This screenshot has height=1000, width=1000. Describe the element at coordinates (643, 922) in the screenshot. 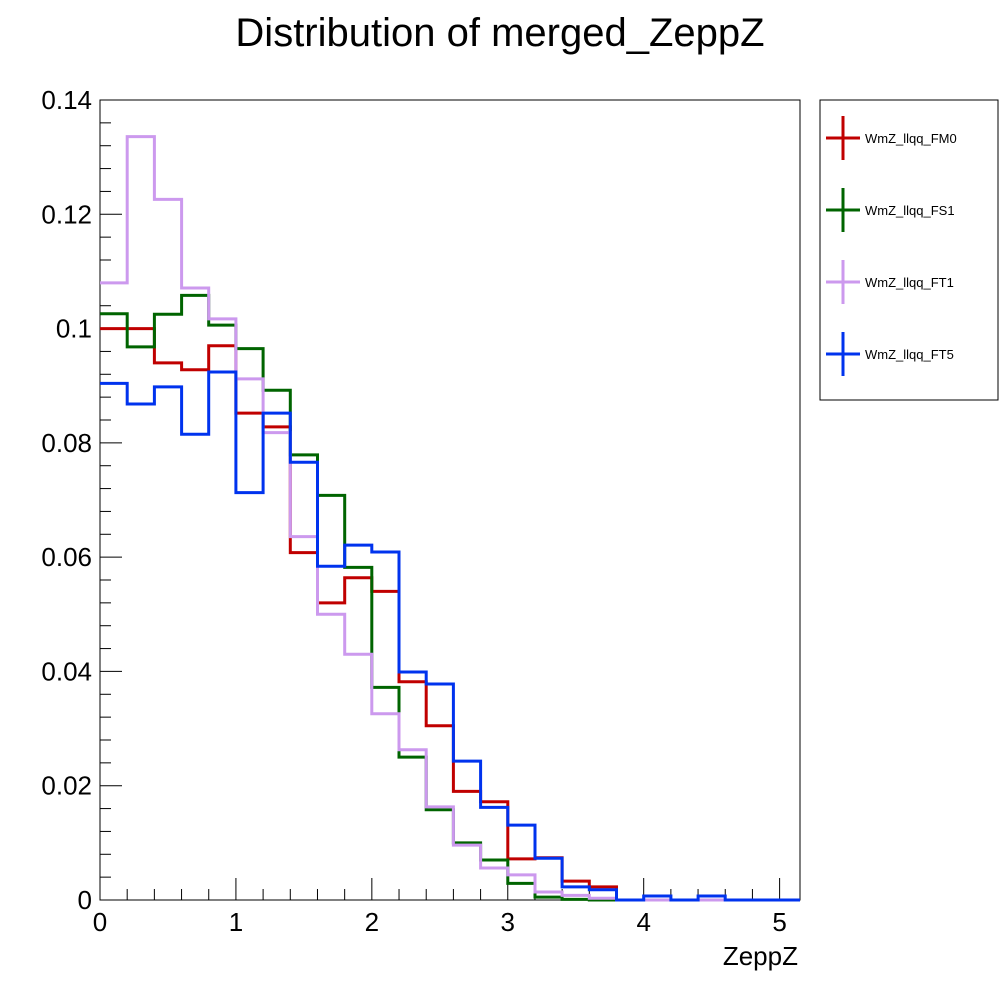

I see `x-tick-label: 4` at that location.